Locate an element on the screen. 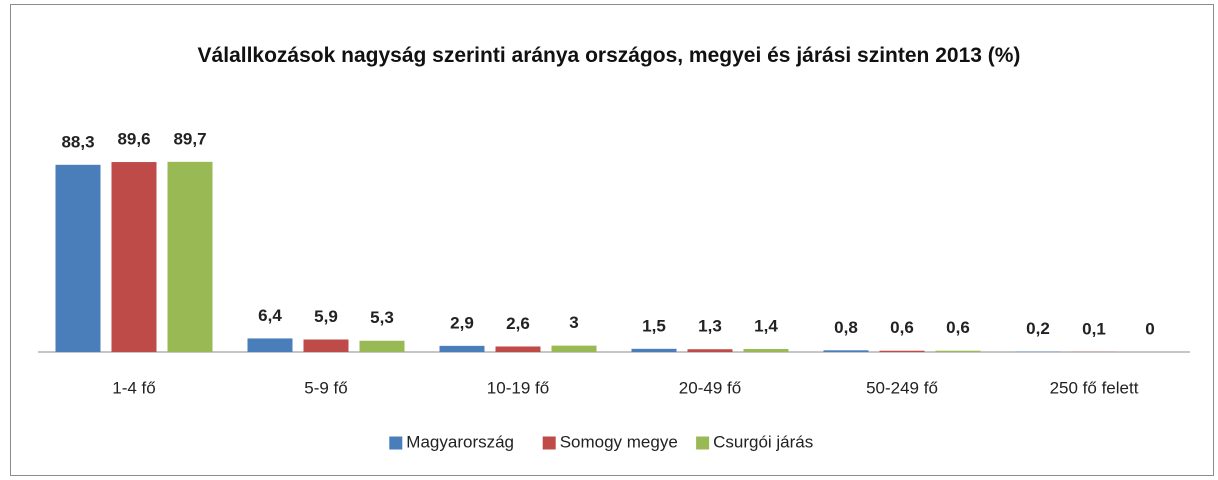  value-label: 0,2 is located at coordinates (1038, 328).